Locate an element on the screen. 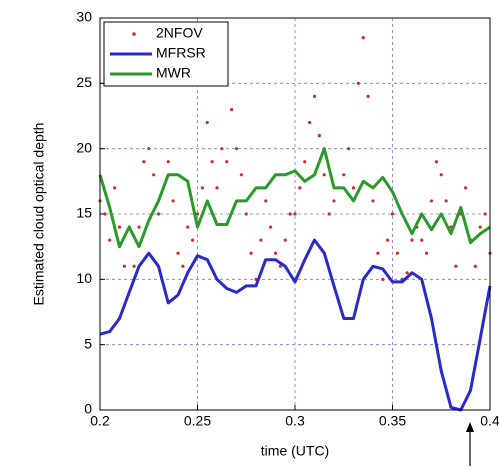 The width and height of the screenshot is (499, 468). y-tick-label: 10 is located at coordinates (84, 278).